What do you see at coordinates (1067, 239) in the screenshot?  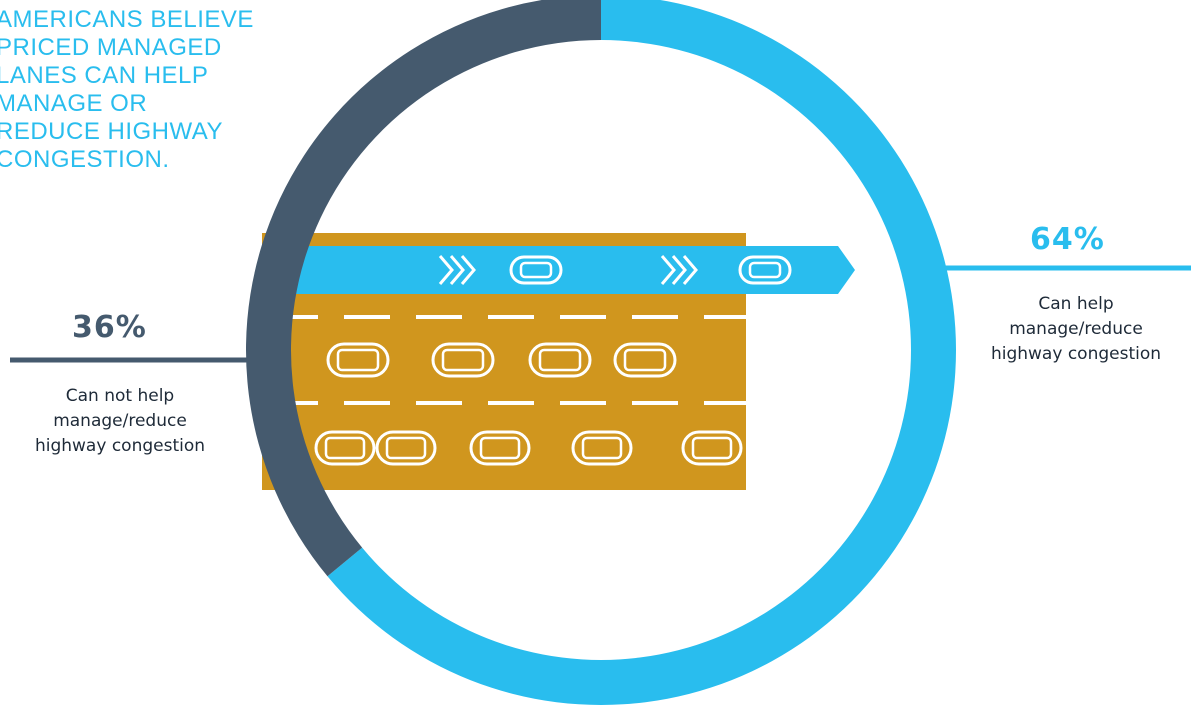 I see `slice-label-64: 64%` at bounding box center [1067, 239].